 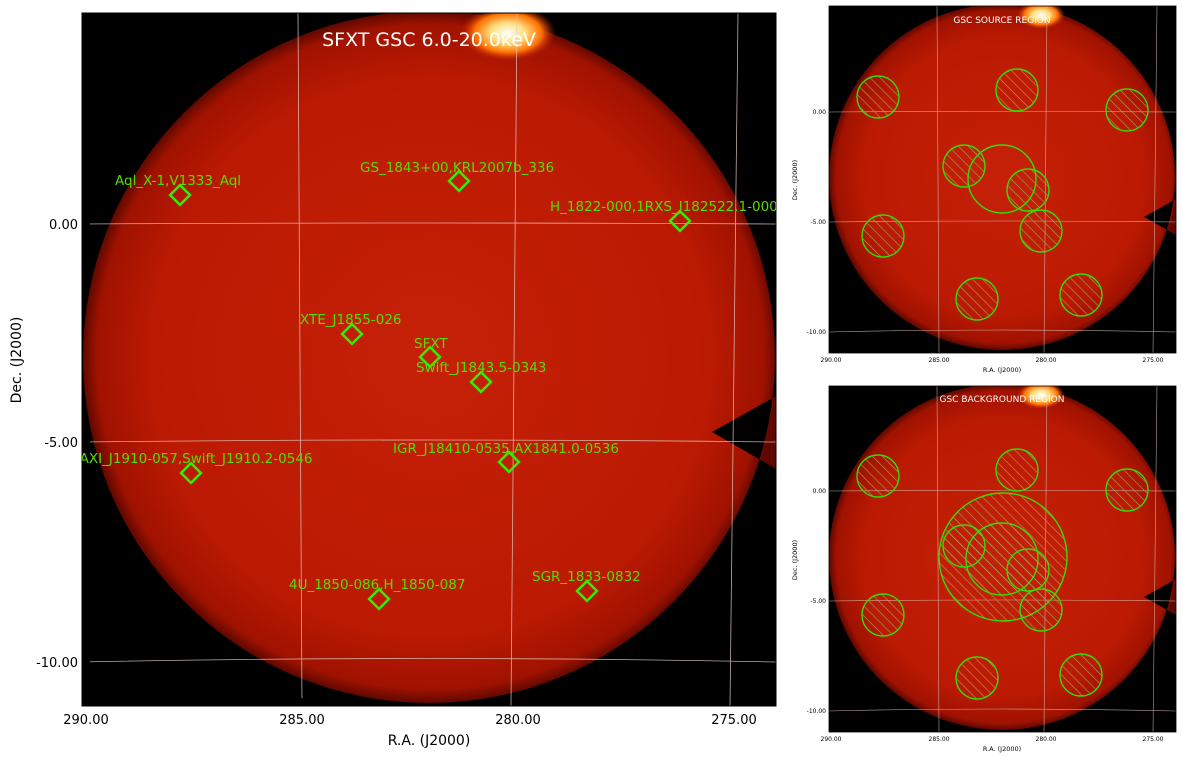 What do you see at coordinates (431, 344) in the screenshot?
I see `source-label: SFXT` at bounding box center [431, 344].